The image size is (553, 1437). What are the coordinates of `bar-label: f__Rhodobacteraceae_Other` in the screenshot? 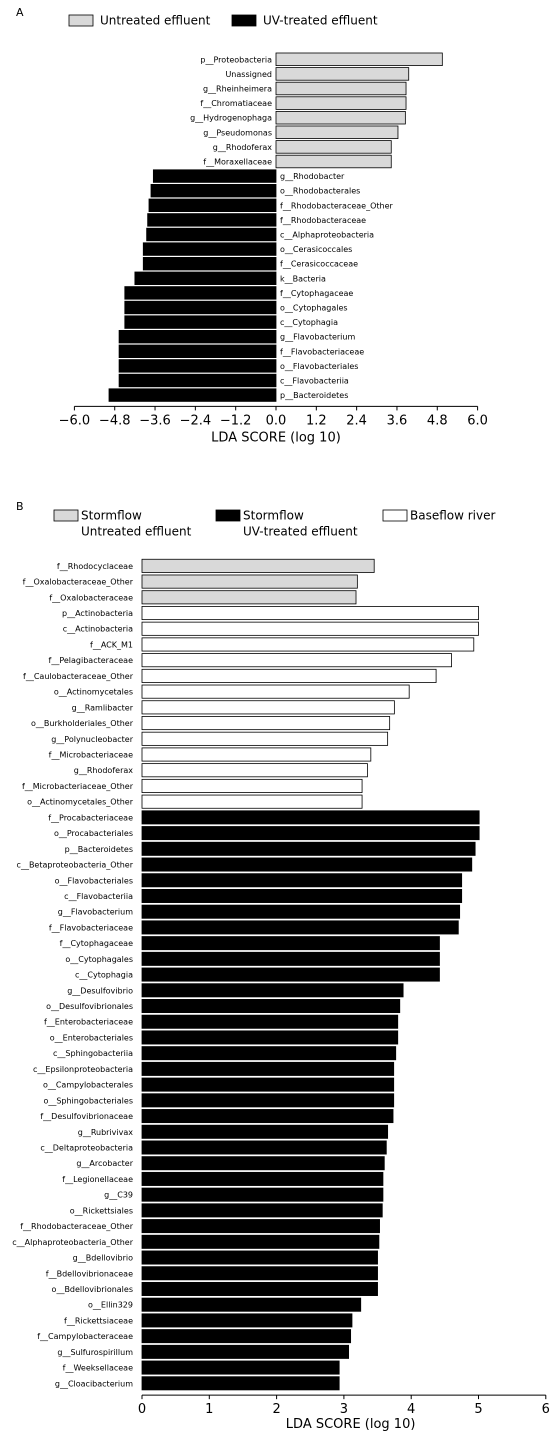 It's located at (337, 205).